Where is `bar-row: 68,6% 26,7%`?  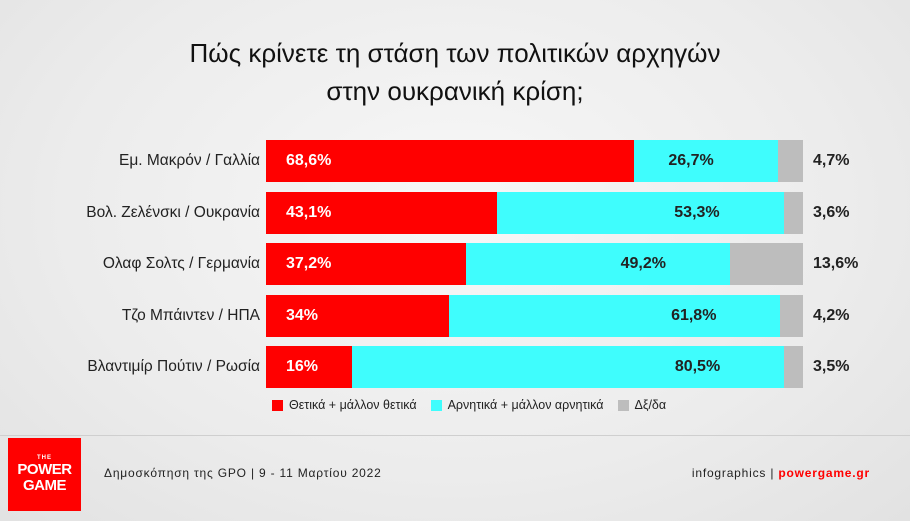
bar-row: 68,6% 26,7% is located at coordinates (534, 161).